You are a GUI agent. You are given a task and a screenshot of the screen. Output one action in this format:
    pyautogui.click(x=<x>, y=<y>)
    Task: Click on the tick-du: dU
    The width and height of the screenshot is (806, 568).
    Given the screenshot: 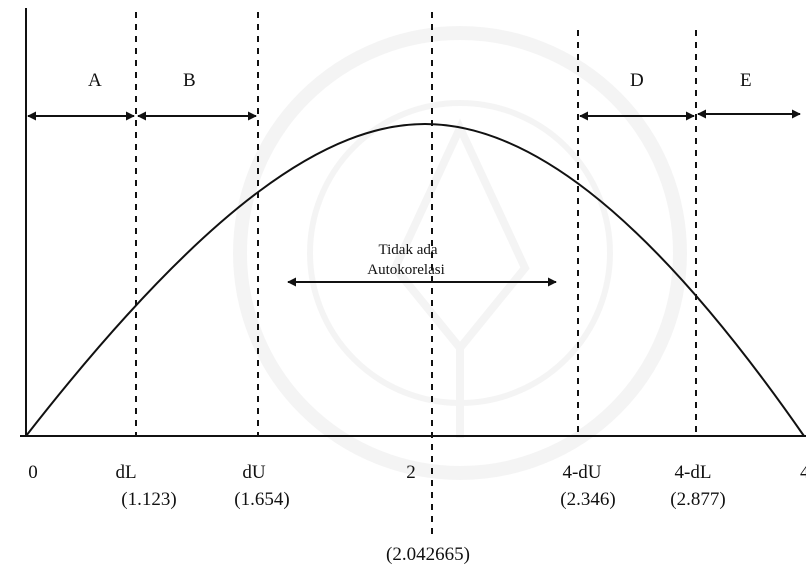 What is the action you would take?
    pyautogui.click(x=254, y=472)
    